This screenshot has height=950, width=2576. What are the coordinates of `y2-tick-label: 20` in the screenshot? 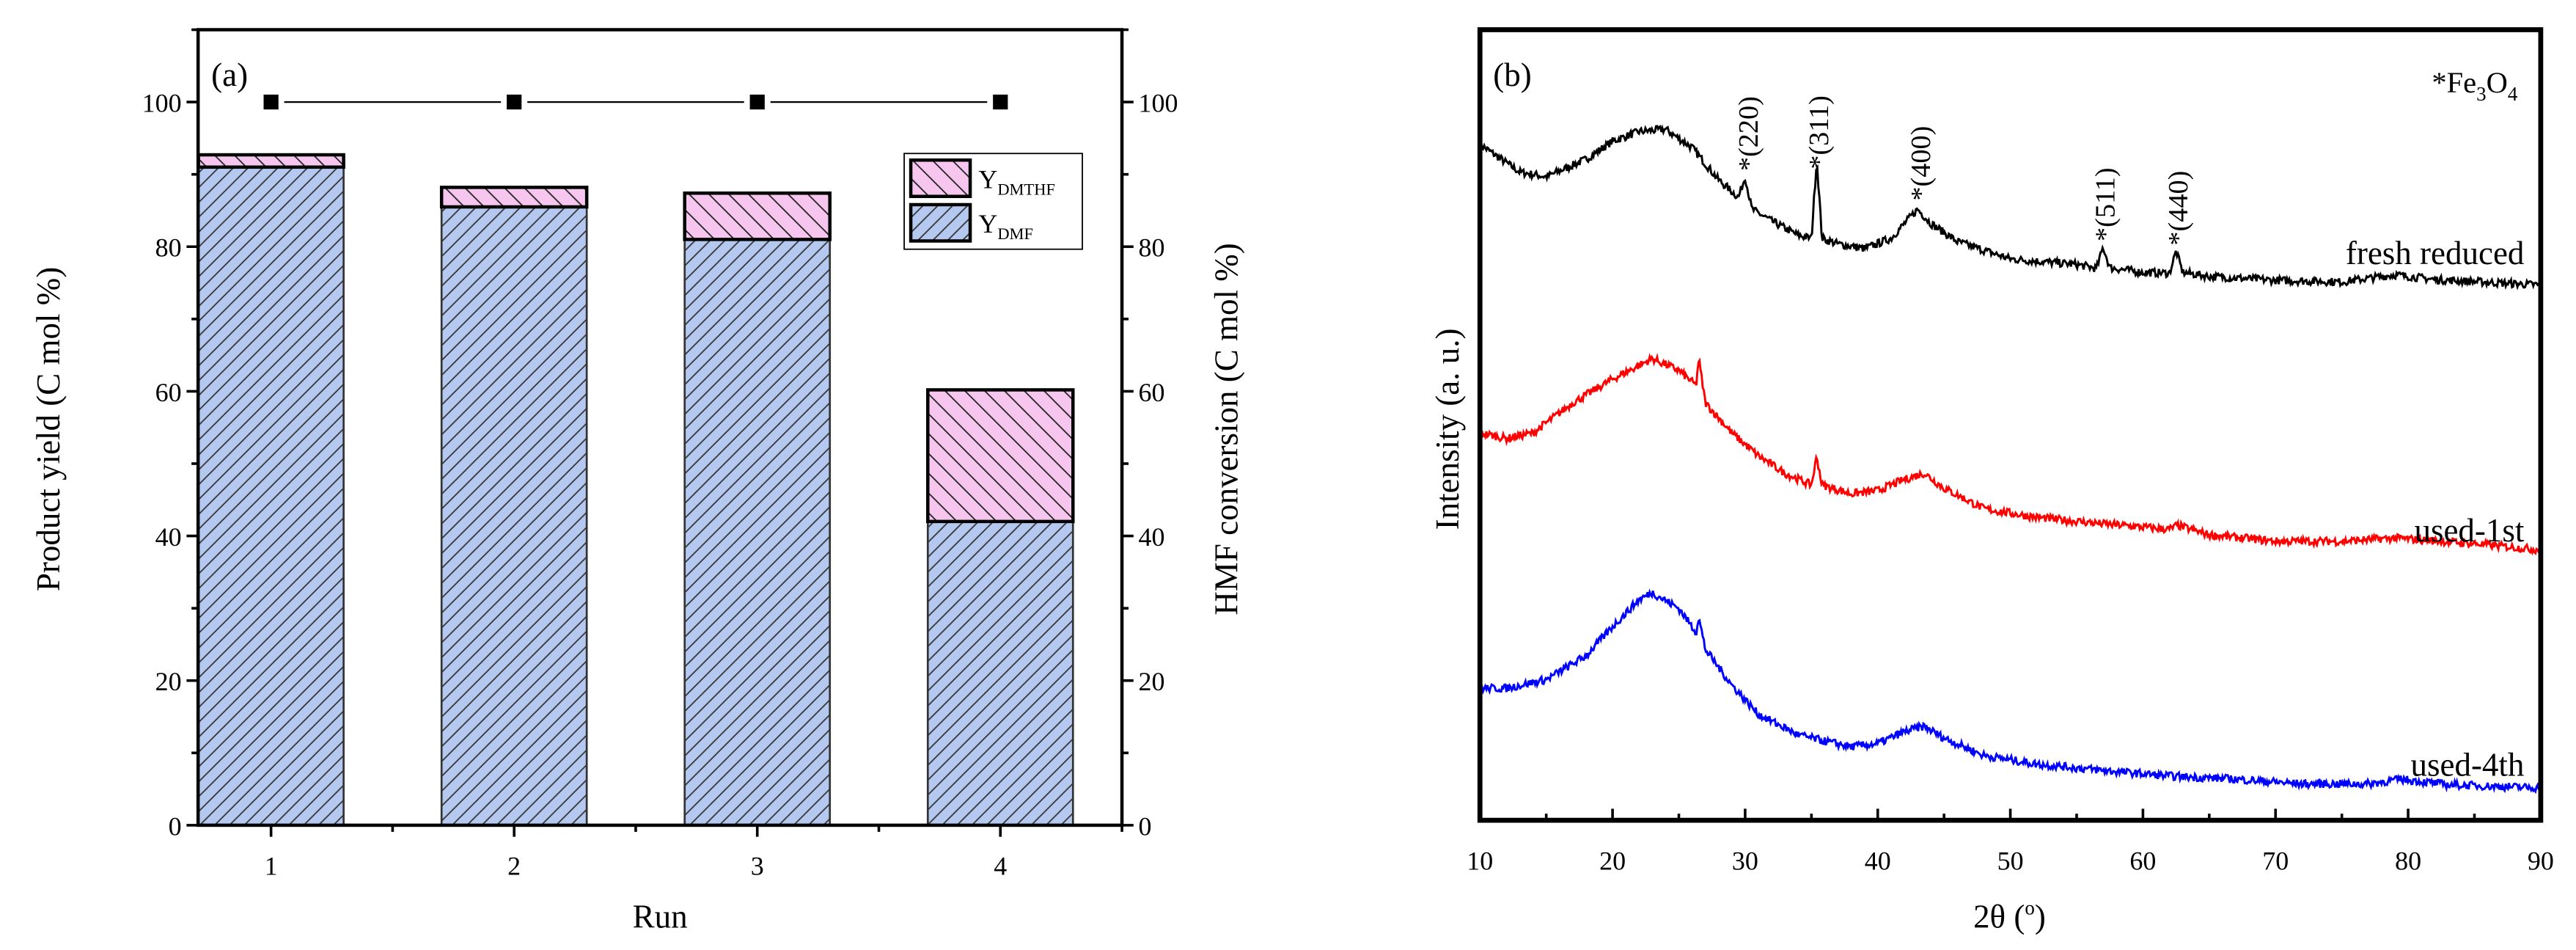 It's located at (1152, 681).